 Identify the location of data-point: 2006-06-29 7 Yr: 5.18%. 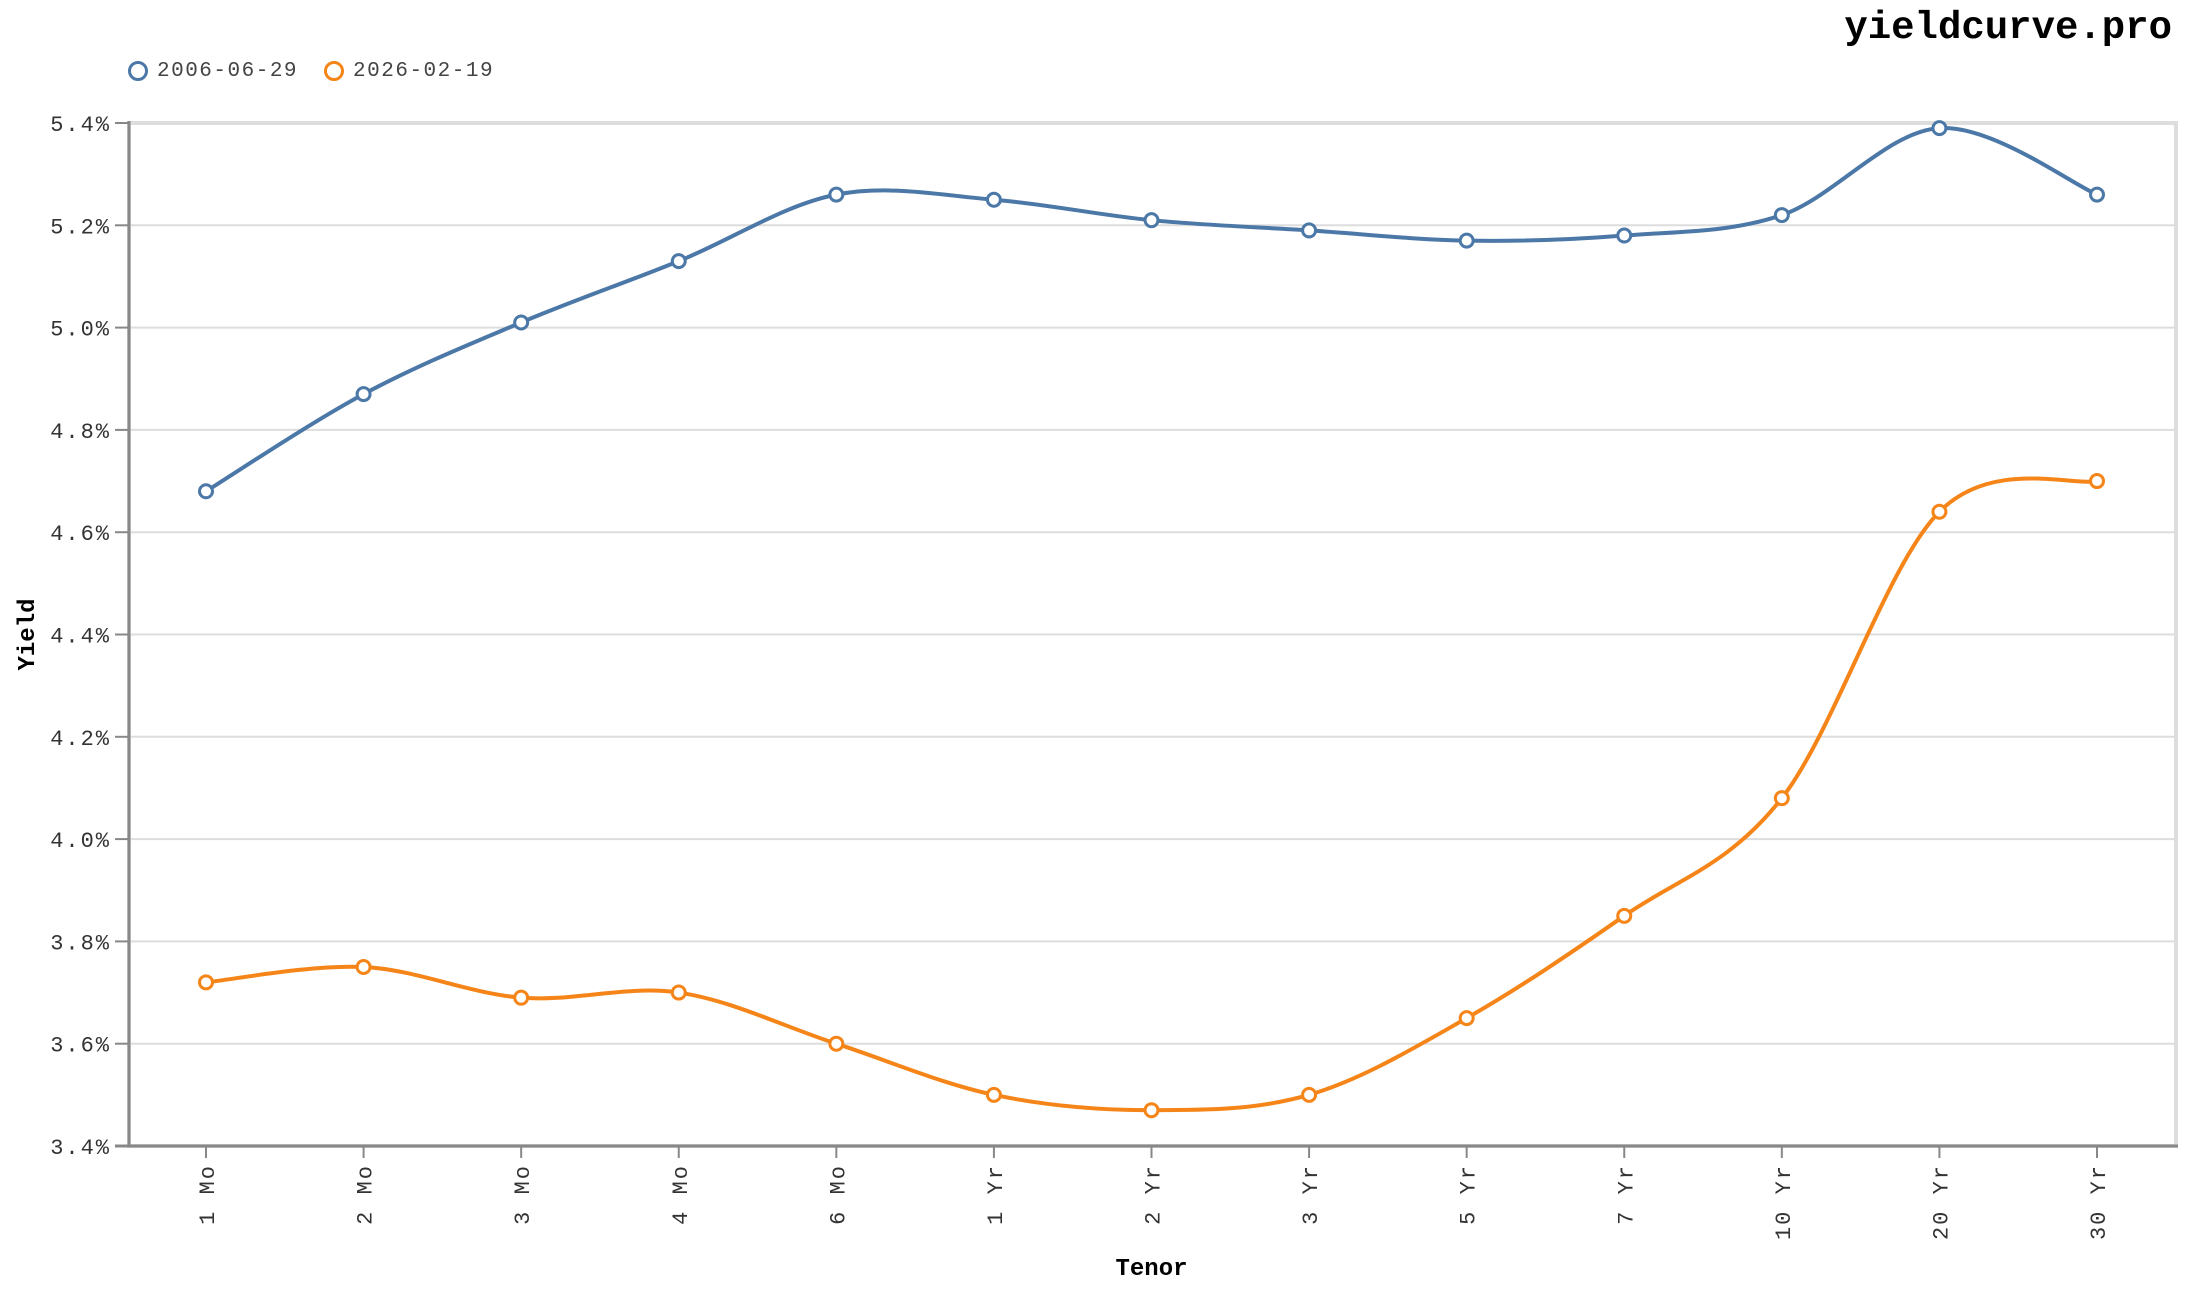
(1624, 235).